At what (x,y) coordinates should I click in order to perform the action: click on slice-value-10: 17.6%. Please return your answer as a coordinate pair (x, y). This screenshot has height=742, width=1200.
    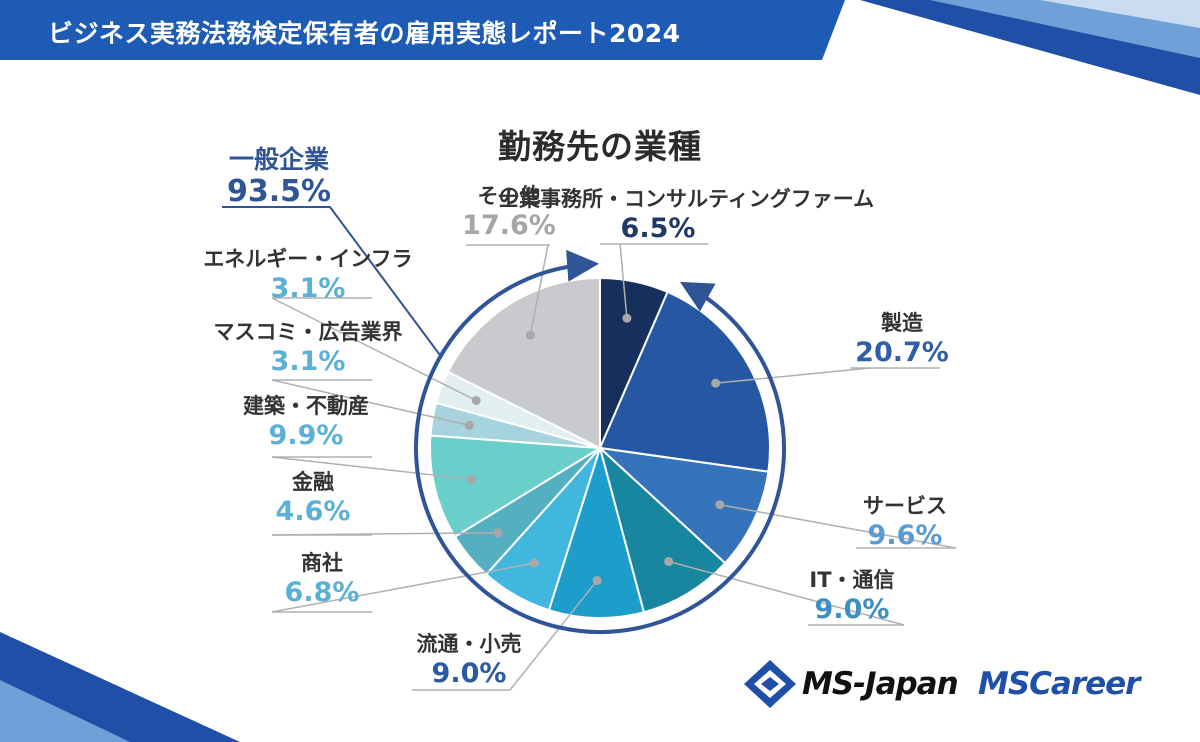
    Looking at the image, I should click on (509, 225).